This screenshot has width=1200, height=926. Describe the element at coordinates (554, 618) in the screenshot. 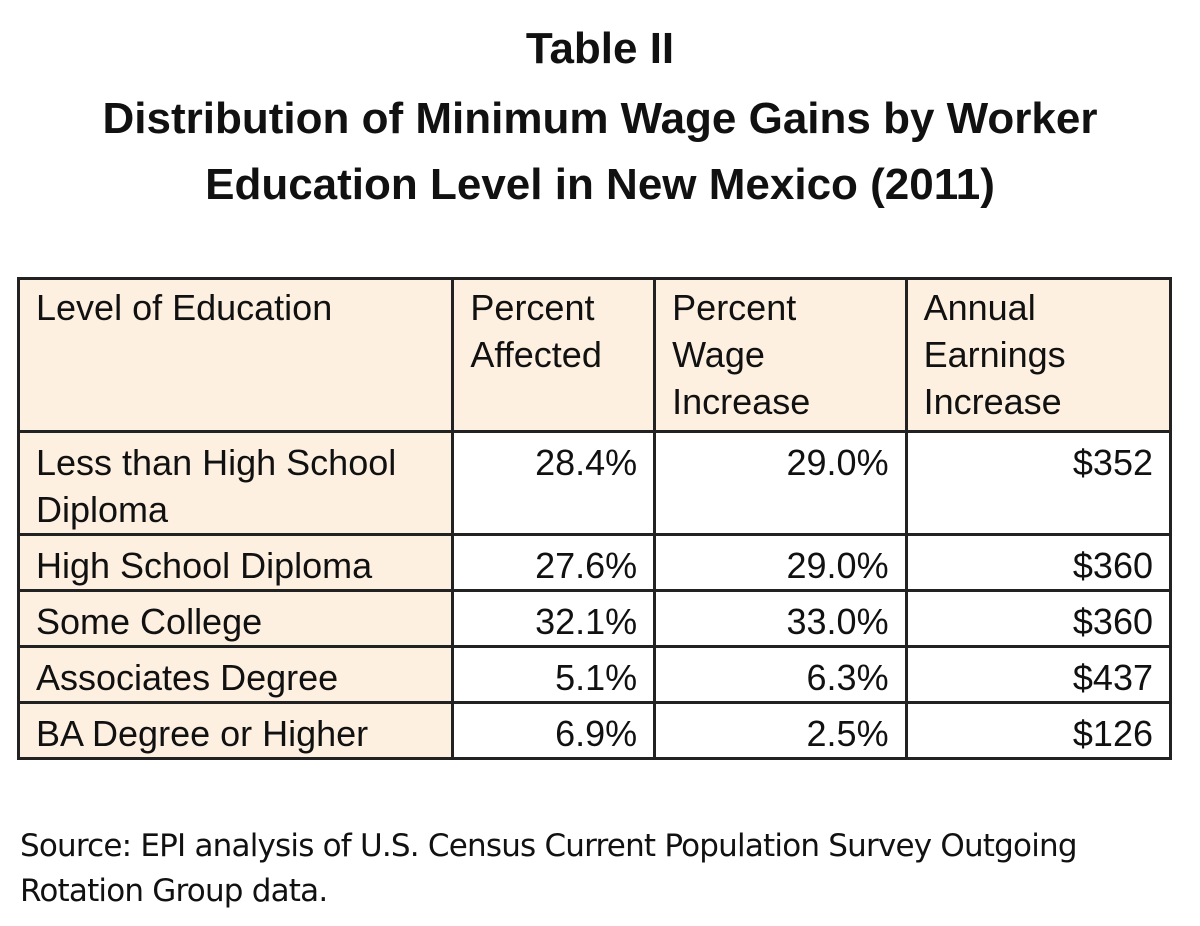

I see `table-cell: 32.1%` at that location.